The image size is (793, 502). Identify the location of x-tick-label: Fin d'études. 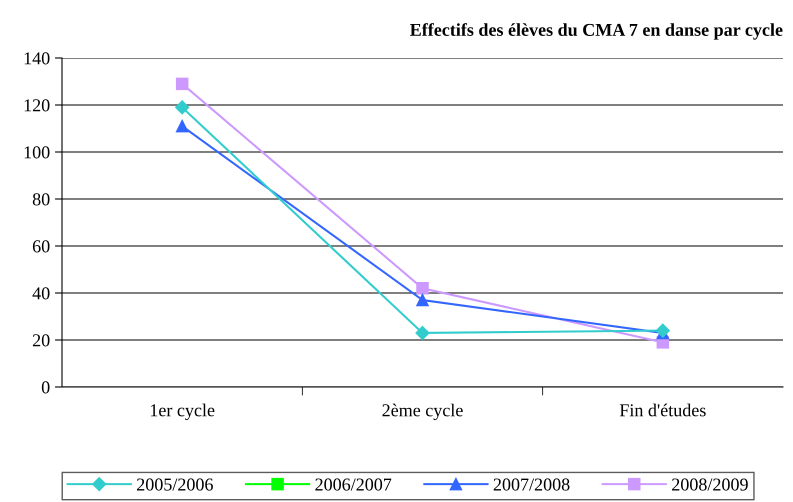
(663, 410).